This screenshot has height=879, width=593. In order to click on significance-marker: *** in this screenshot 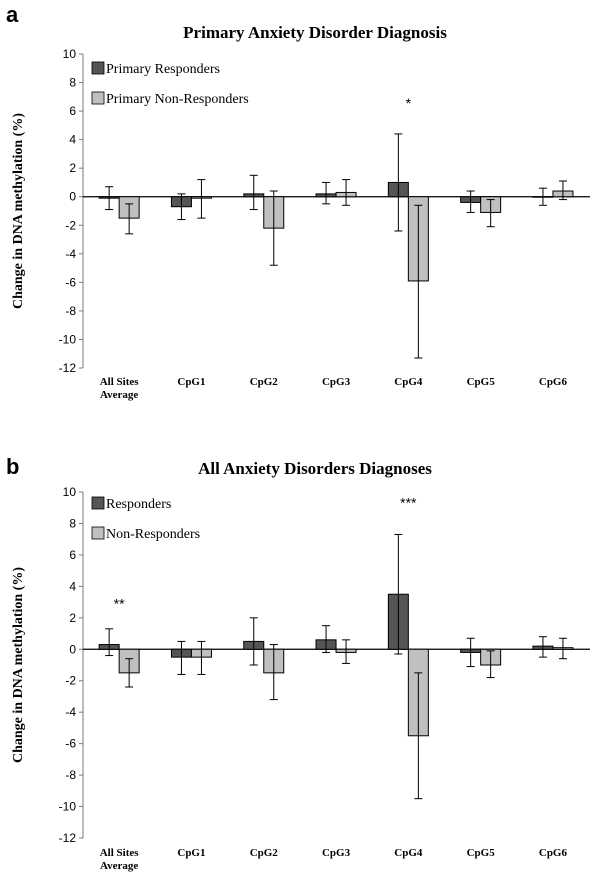, I will do `click(408, 503)`.